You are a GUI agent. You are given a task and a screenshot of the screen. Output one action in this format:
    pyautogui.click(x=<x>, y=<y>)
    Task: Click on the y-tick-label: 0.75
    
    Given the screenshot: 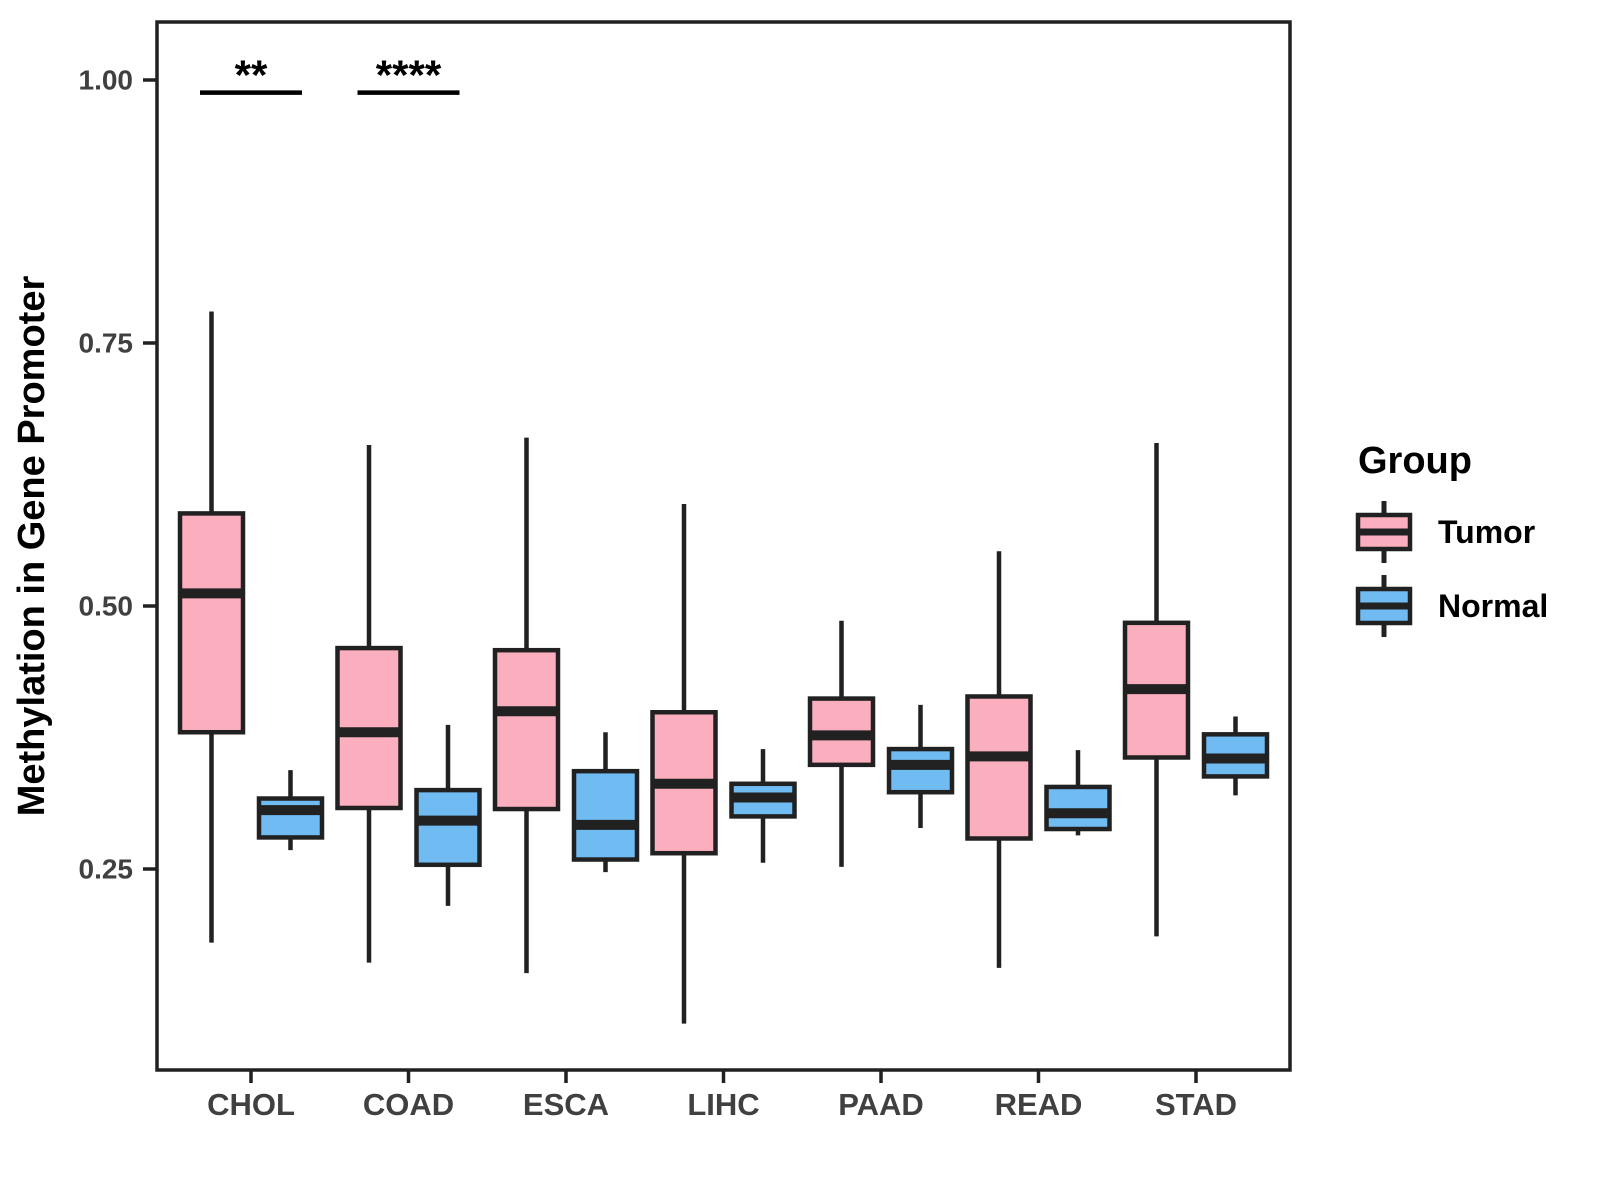 What is the action you would take?
    pyautogui.click(x=106, y=343)
    